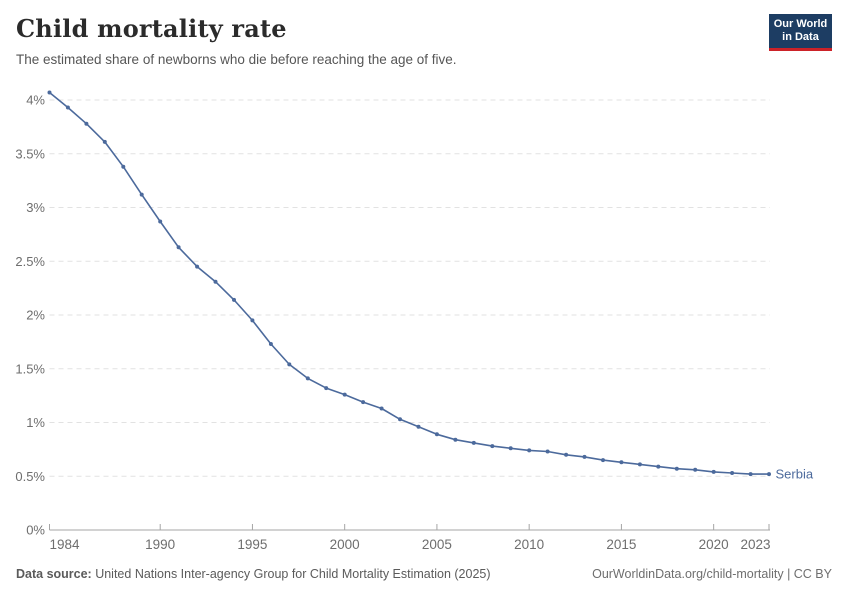 The height and width of the screenshot is (600, 850). I want to click on data-point-2020, so click(713, 471).